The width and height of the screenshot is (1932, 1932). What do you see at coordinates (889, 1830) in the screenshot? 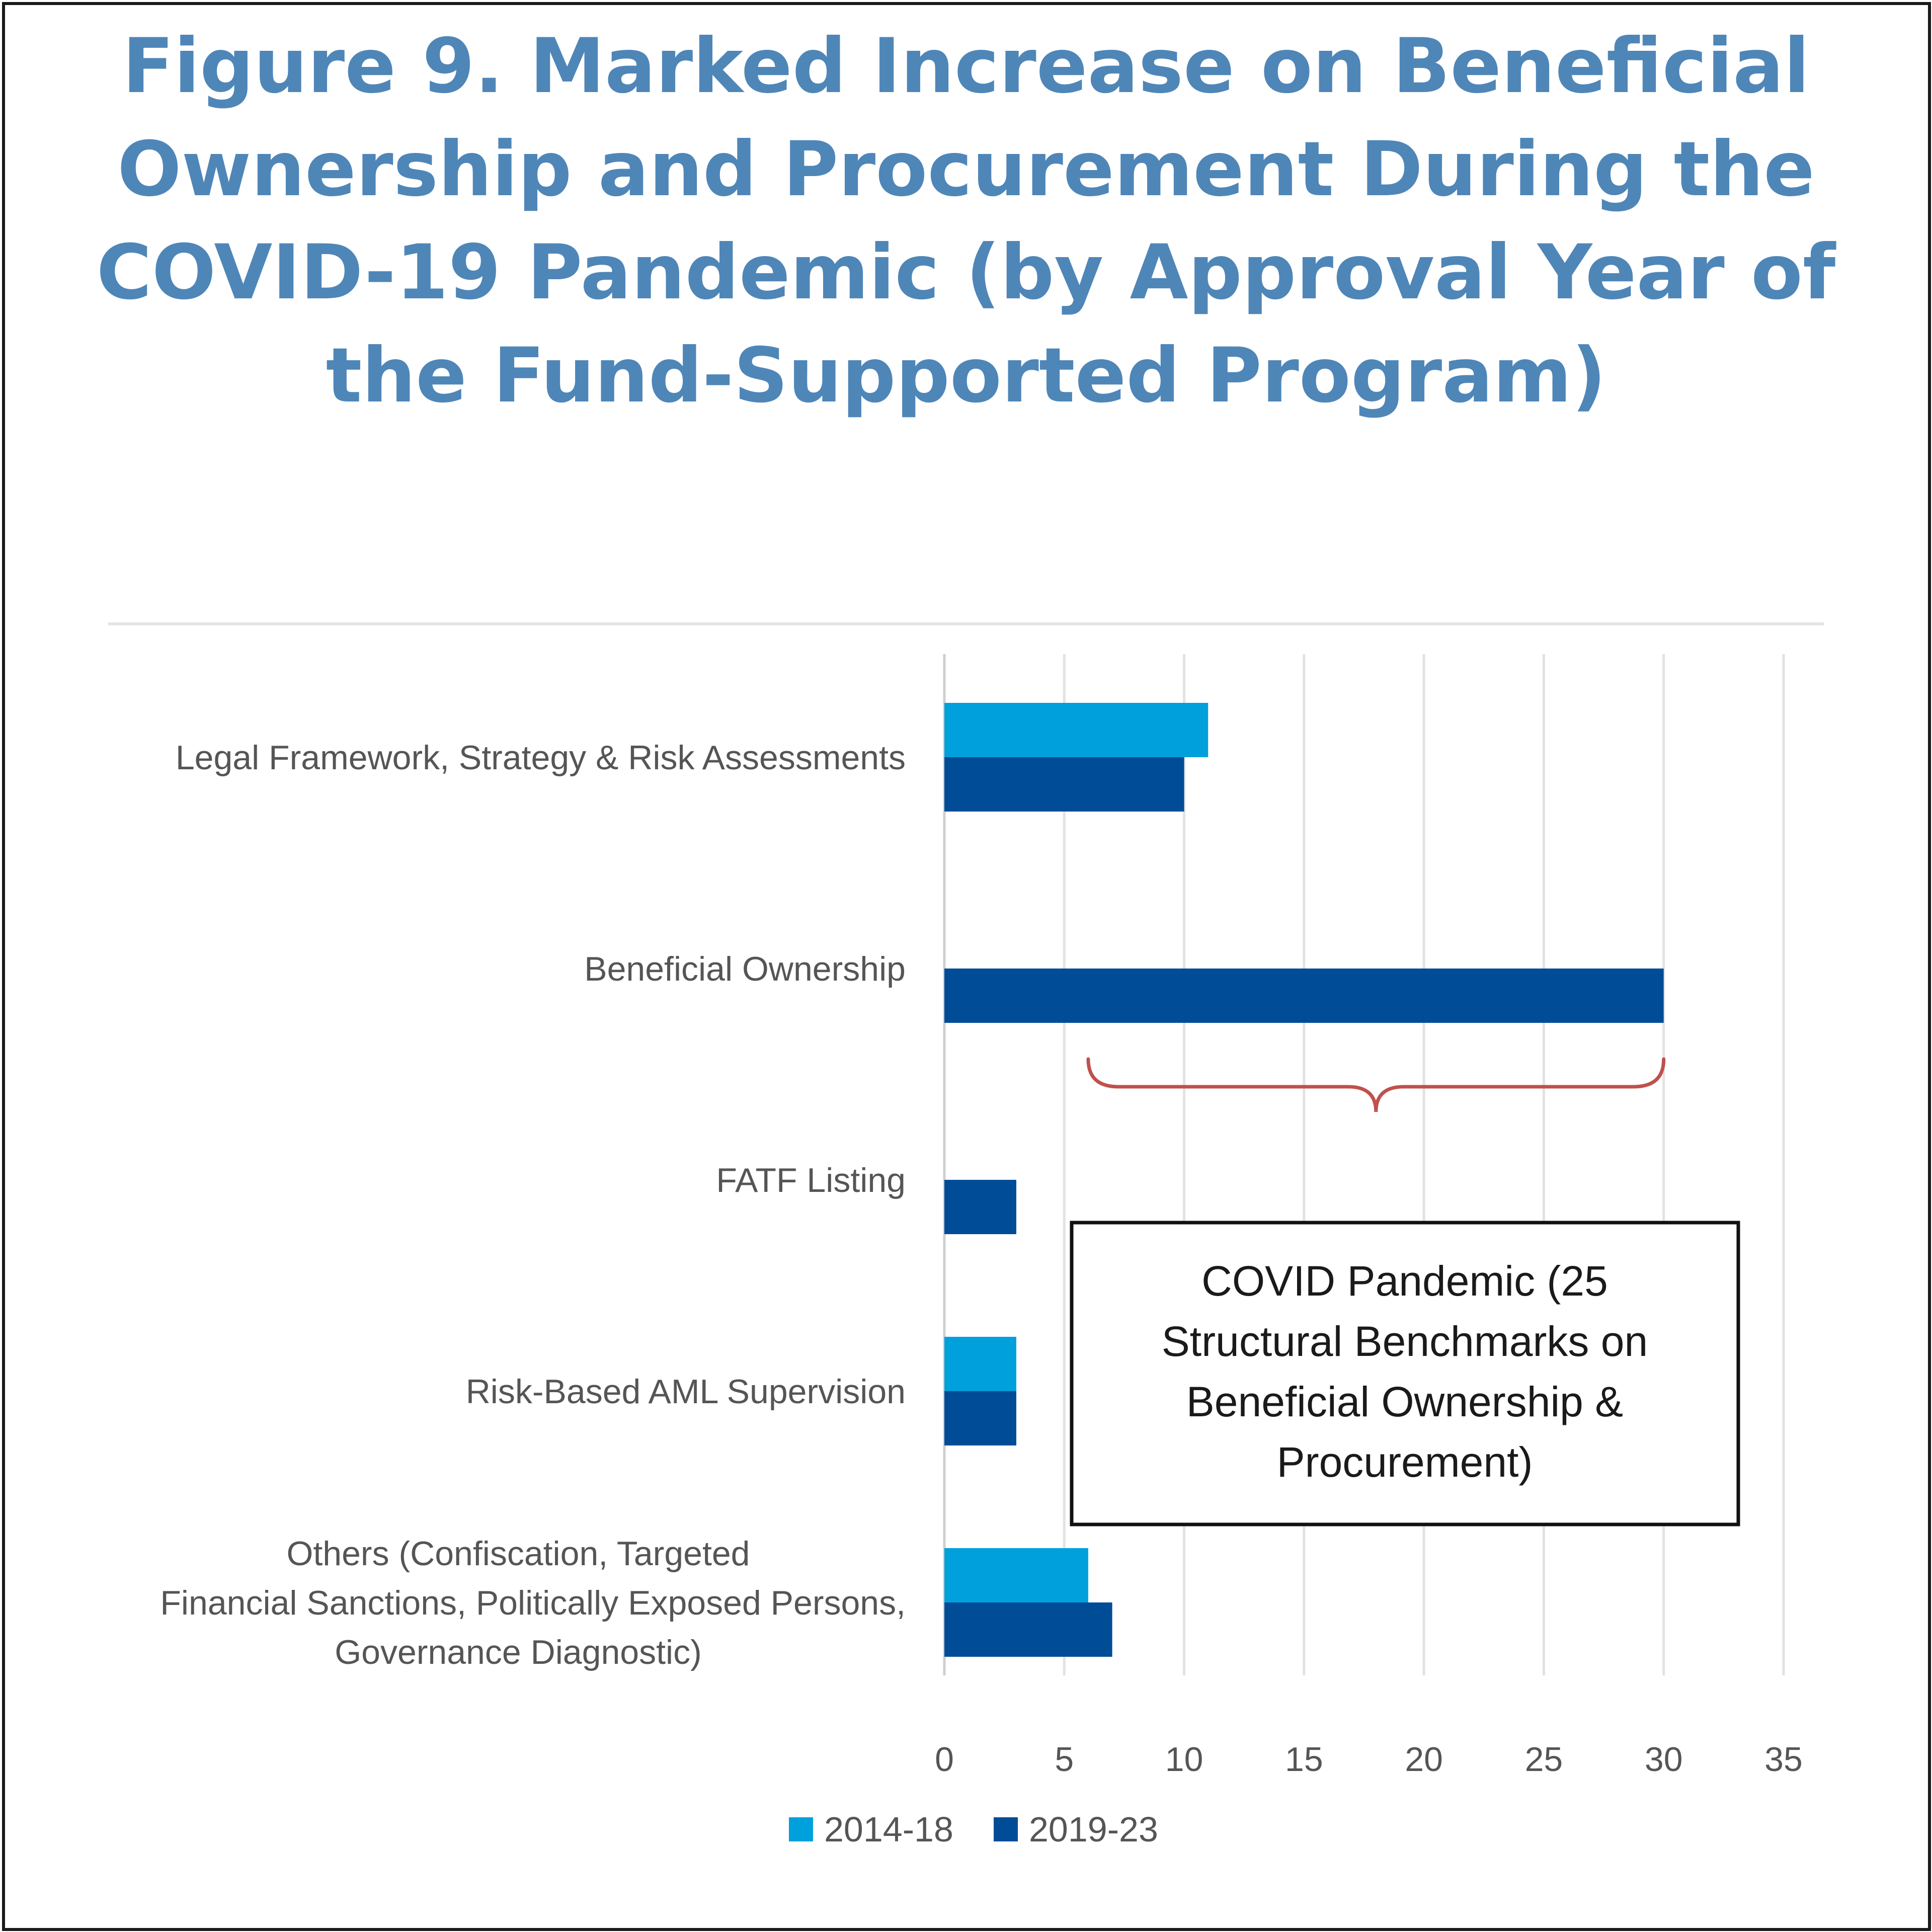
I see `legend-label-2014-18: 2014-18` at bounding box center [889, 1830].